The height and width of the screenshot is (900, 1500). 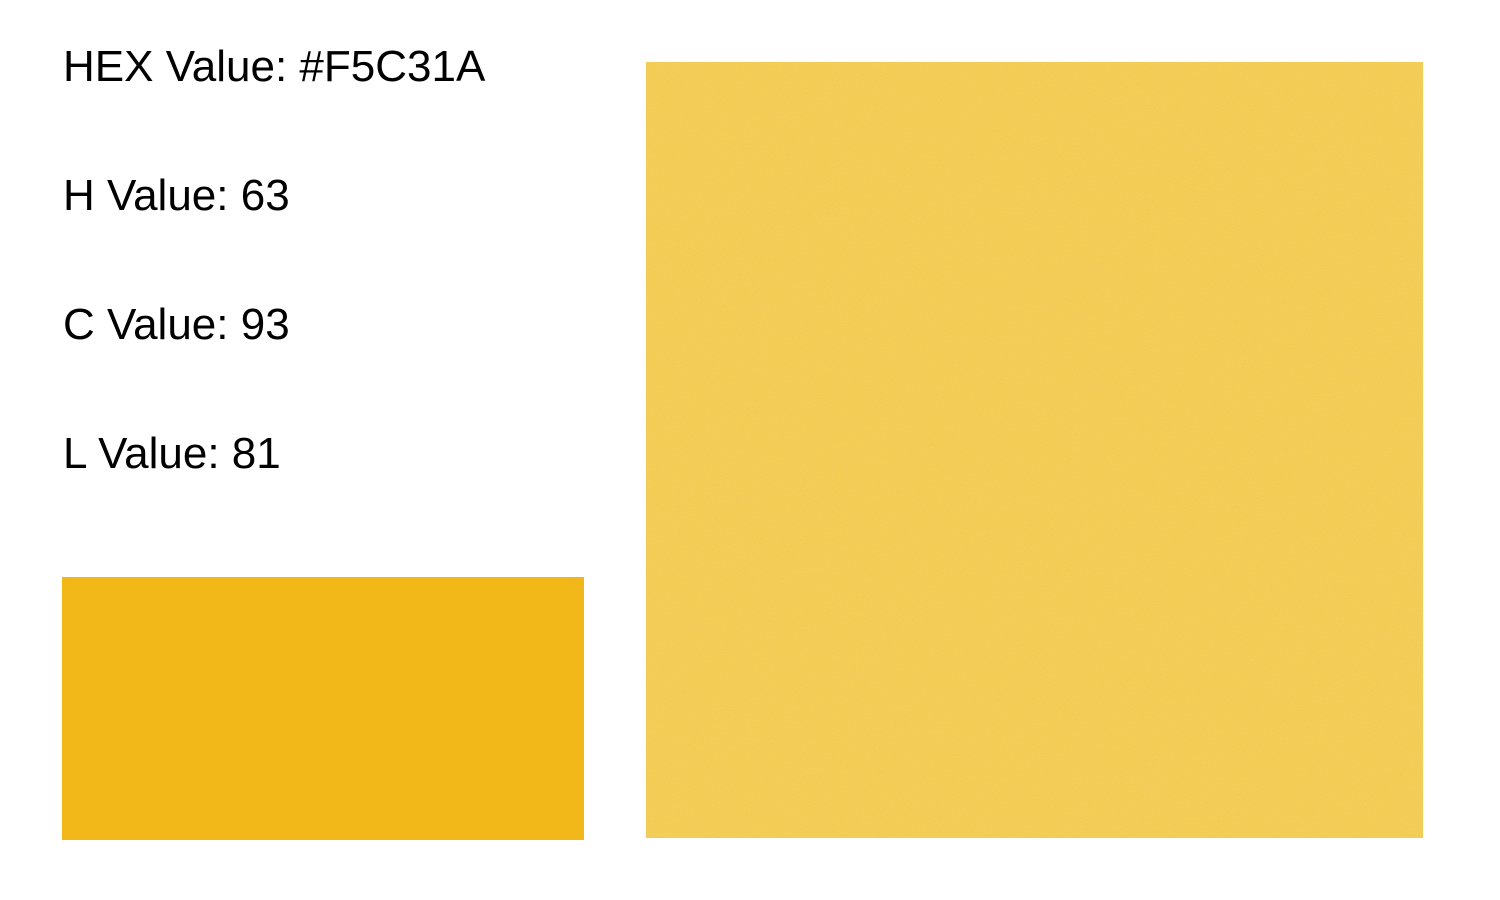 I want to click on h-value-label: H Value: 63, so click(x=176, y=195).